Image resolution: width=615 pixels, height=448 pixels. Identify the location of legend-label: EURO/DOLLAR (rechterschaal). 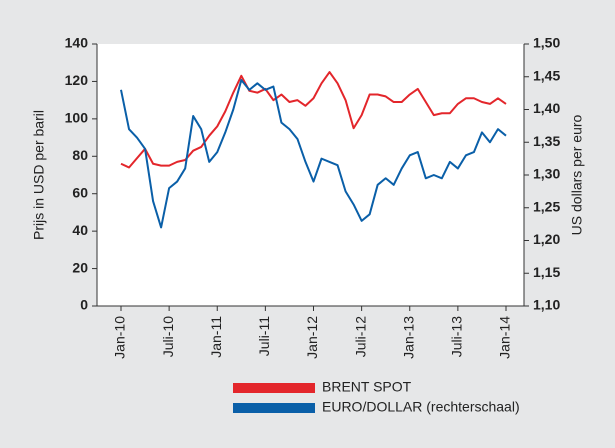
(421, 407).